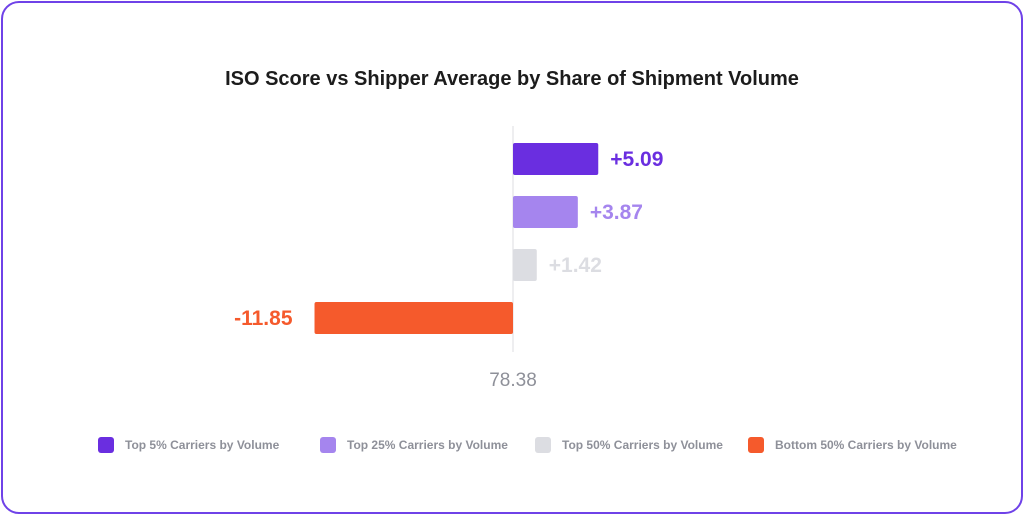  What do you see at coordinates (427, 445) in the screenshot?
I see `legend-label-top-25: Top 25% Carriers by Volume` at bounding box center [427, 445].